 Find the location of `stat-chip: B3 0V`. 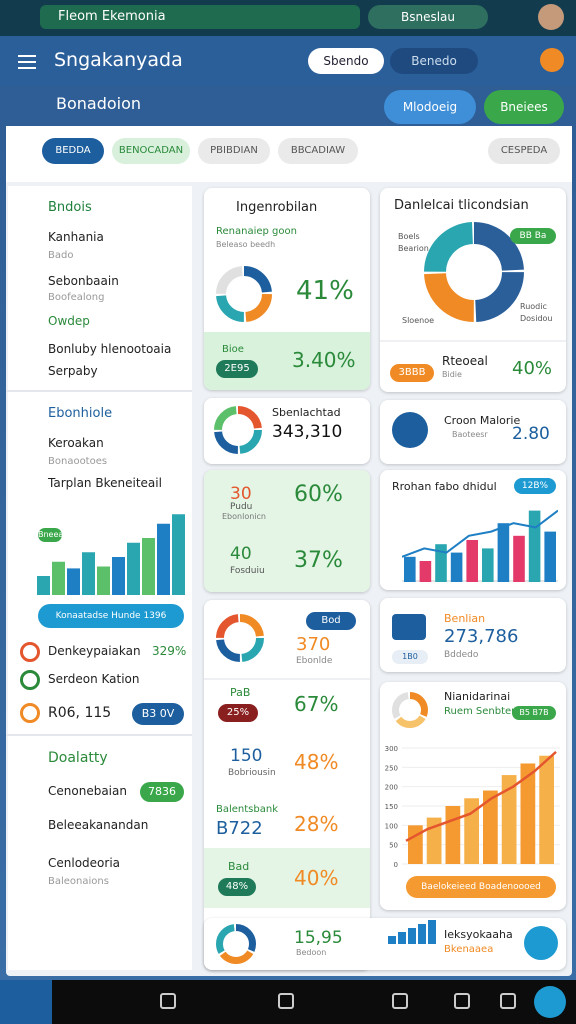

stat-chip: B3 0V is located at coordinates (158, 713).